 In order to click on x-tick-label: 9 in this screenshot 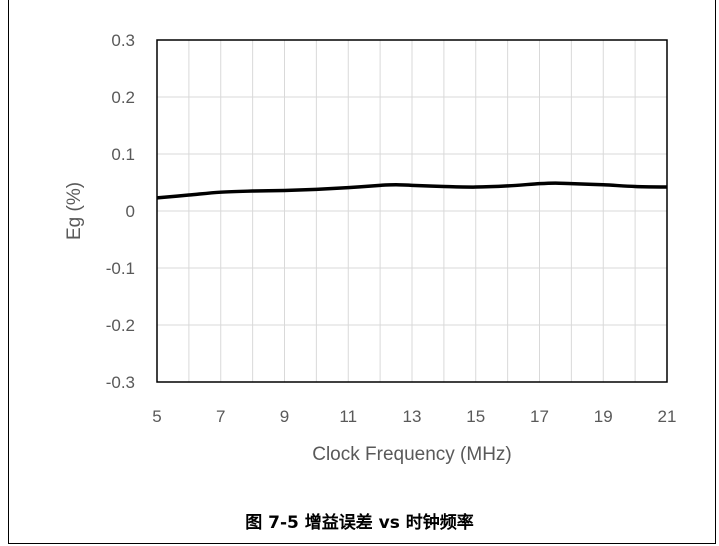, I will do `click(284, 416)`.